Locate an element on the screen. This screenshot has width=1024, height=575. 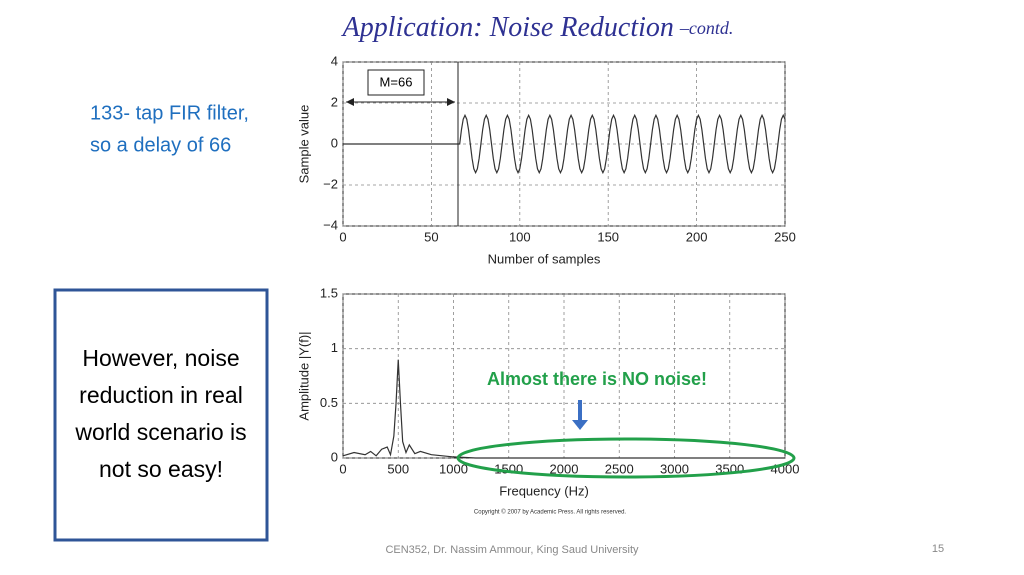
y-tick-label: 0.5 is located at coordinates (329, 402).